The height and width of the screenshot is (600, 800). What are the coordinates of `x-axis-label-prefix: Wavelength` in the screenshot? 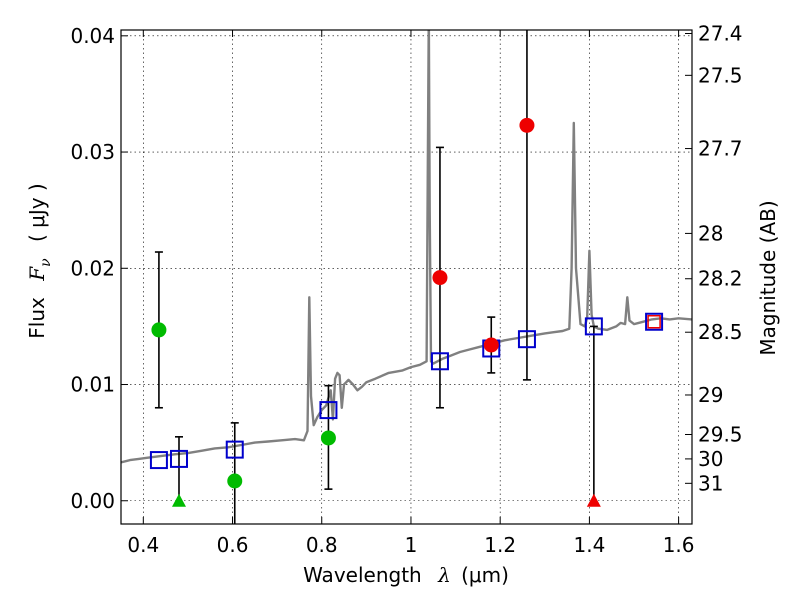 It's located at (362, 575).